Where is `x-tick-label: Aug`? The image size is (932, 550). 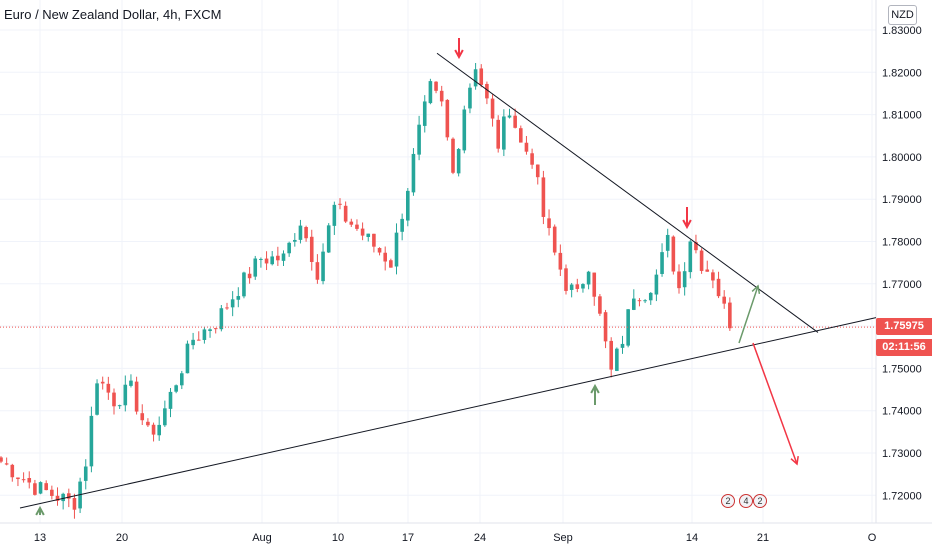 x-tick-label: Aug is located at coordinates (262, 538).